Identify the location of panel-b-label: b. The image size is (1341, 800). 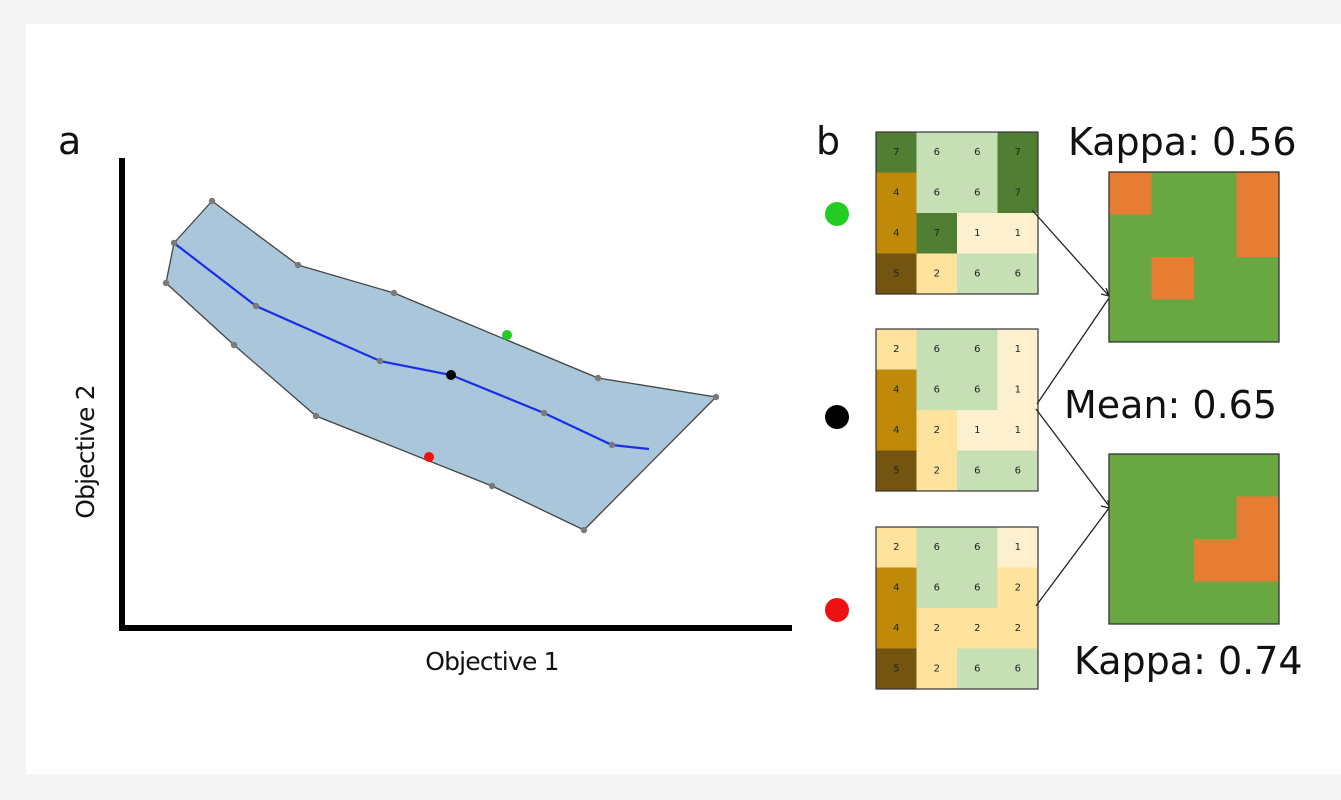
(828, 141).